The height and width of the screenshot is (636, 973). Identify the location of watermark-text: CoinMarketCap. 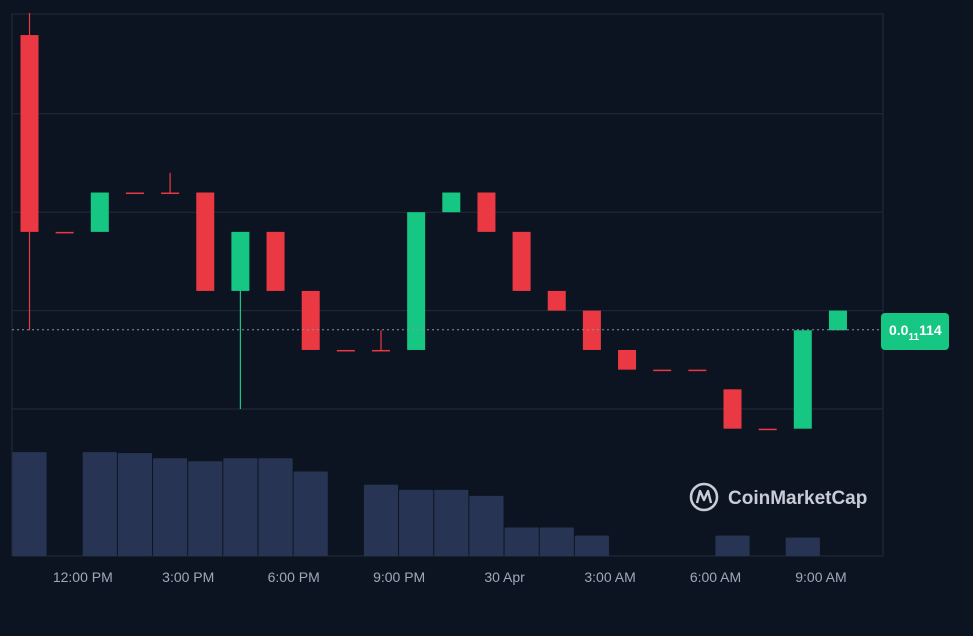
(797, 498).